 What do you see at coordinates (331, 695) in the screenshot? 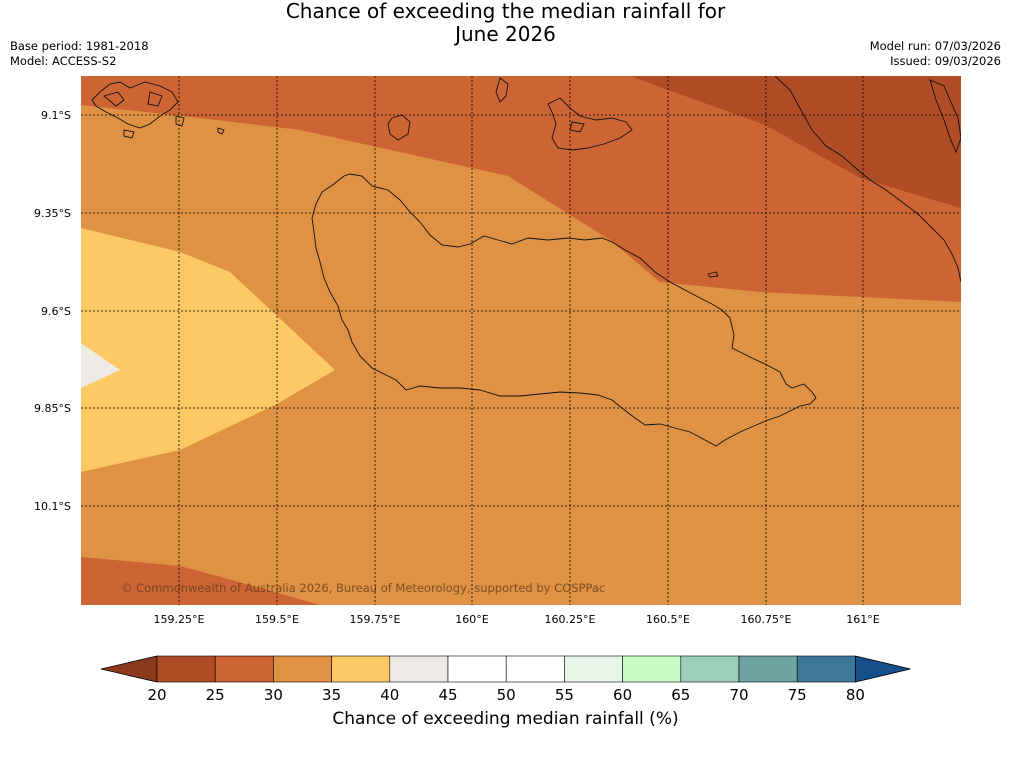
I see `colorbar-tick: 35` at bounding box center [331, 695].